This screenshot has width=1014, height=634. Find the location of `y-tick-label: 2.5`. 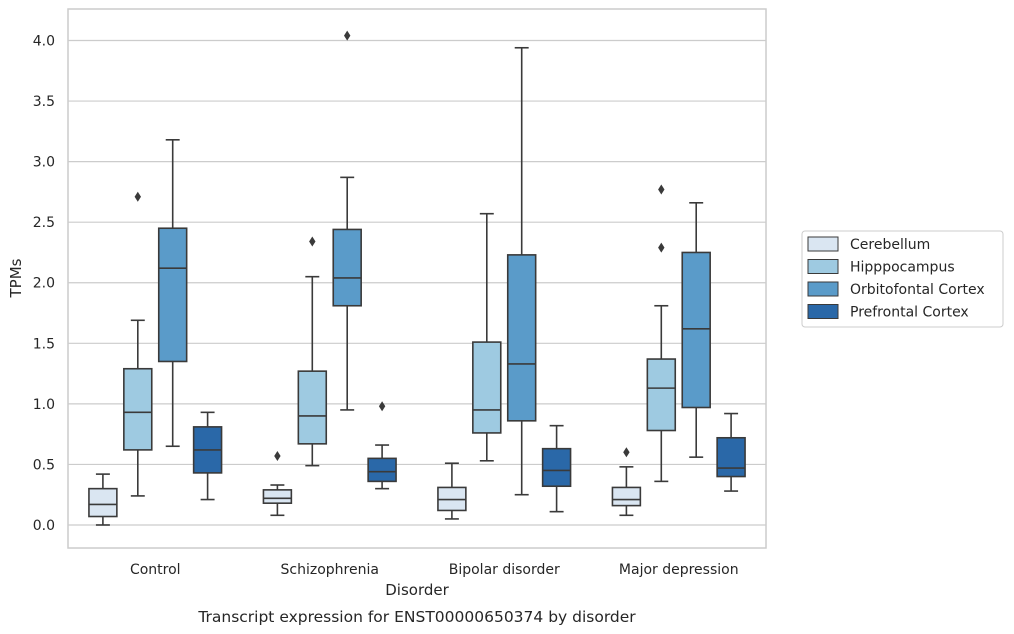

y-tick-label: 2.5 is located at coordinates (44, 223).